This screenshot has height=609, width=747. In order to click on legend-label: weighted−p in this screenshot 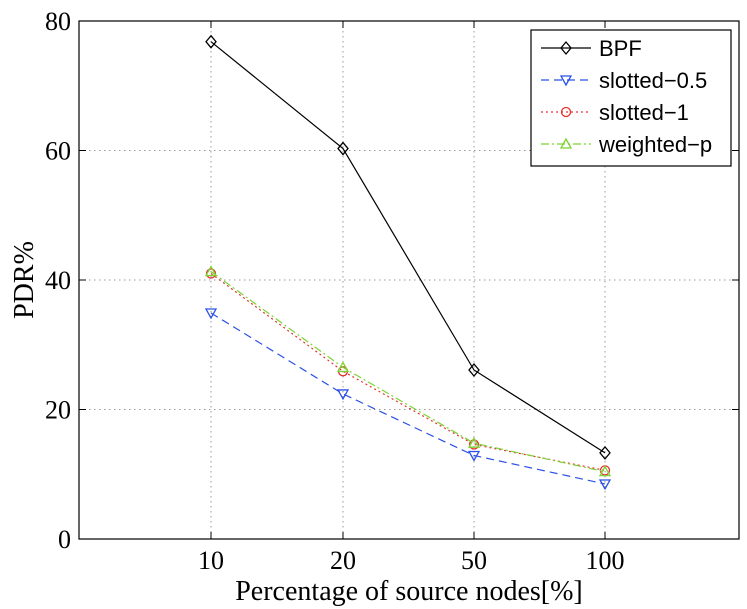, I will do `click(655, 144)`.